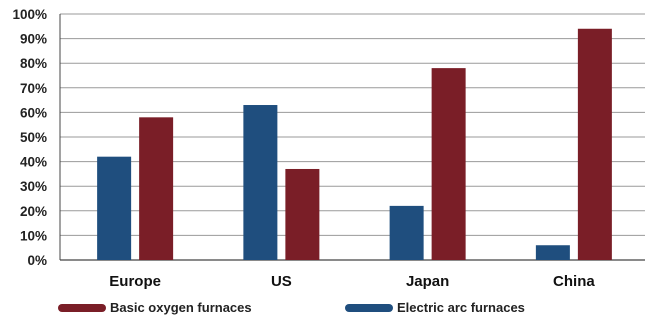  What do you see at coordinates (33, 63) in the screenshot?
I see `y-tick-label: 80%` at bounding box center [33, 63].